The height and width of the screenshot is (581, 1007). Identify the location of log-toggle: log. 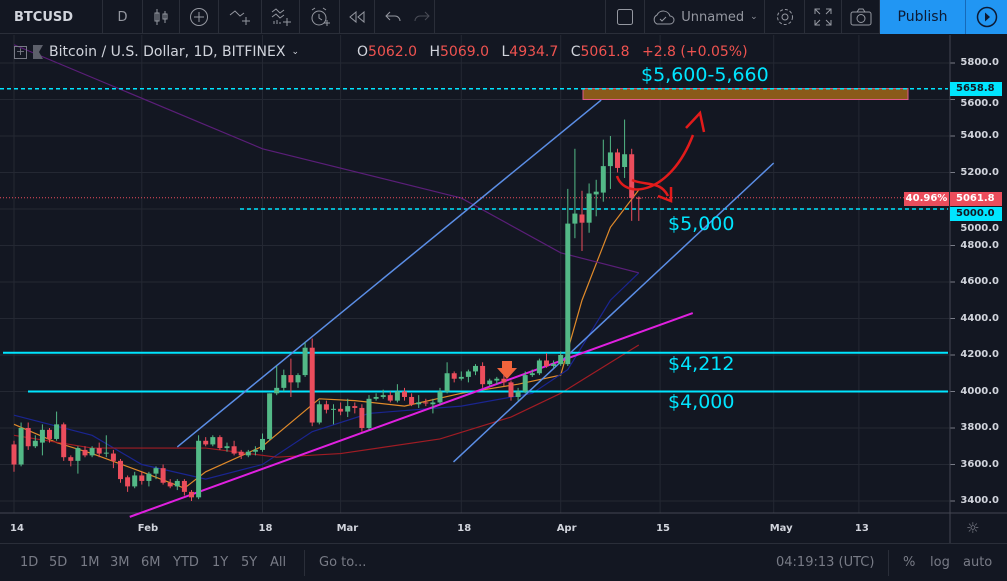
(940, 562).